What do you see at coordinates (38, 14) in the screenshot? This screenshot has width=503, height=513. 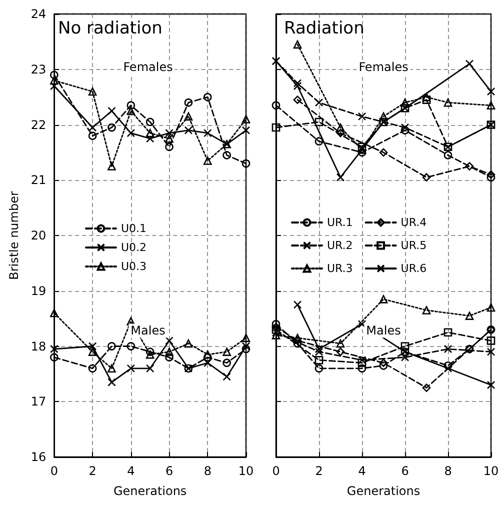 I see `y-tick-label: 24` at bounding box center [38, 14].